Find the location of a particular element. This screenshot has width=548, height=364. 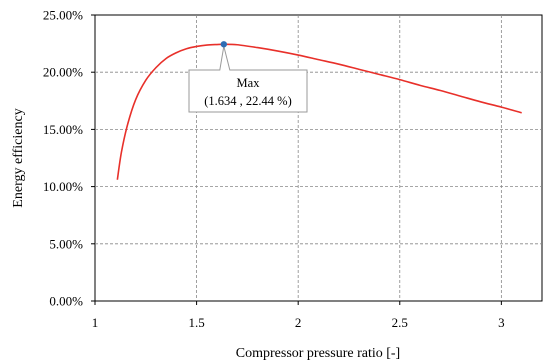

max-point-marker is located at coordinates (224, 44).